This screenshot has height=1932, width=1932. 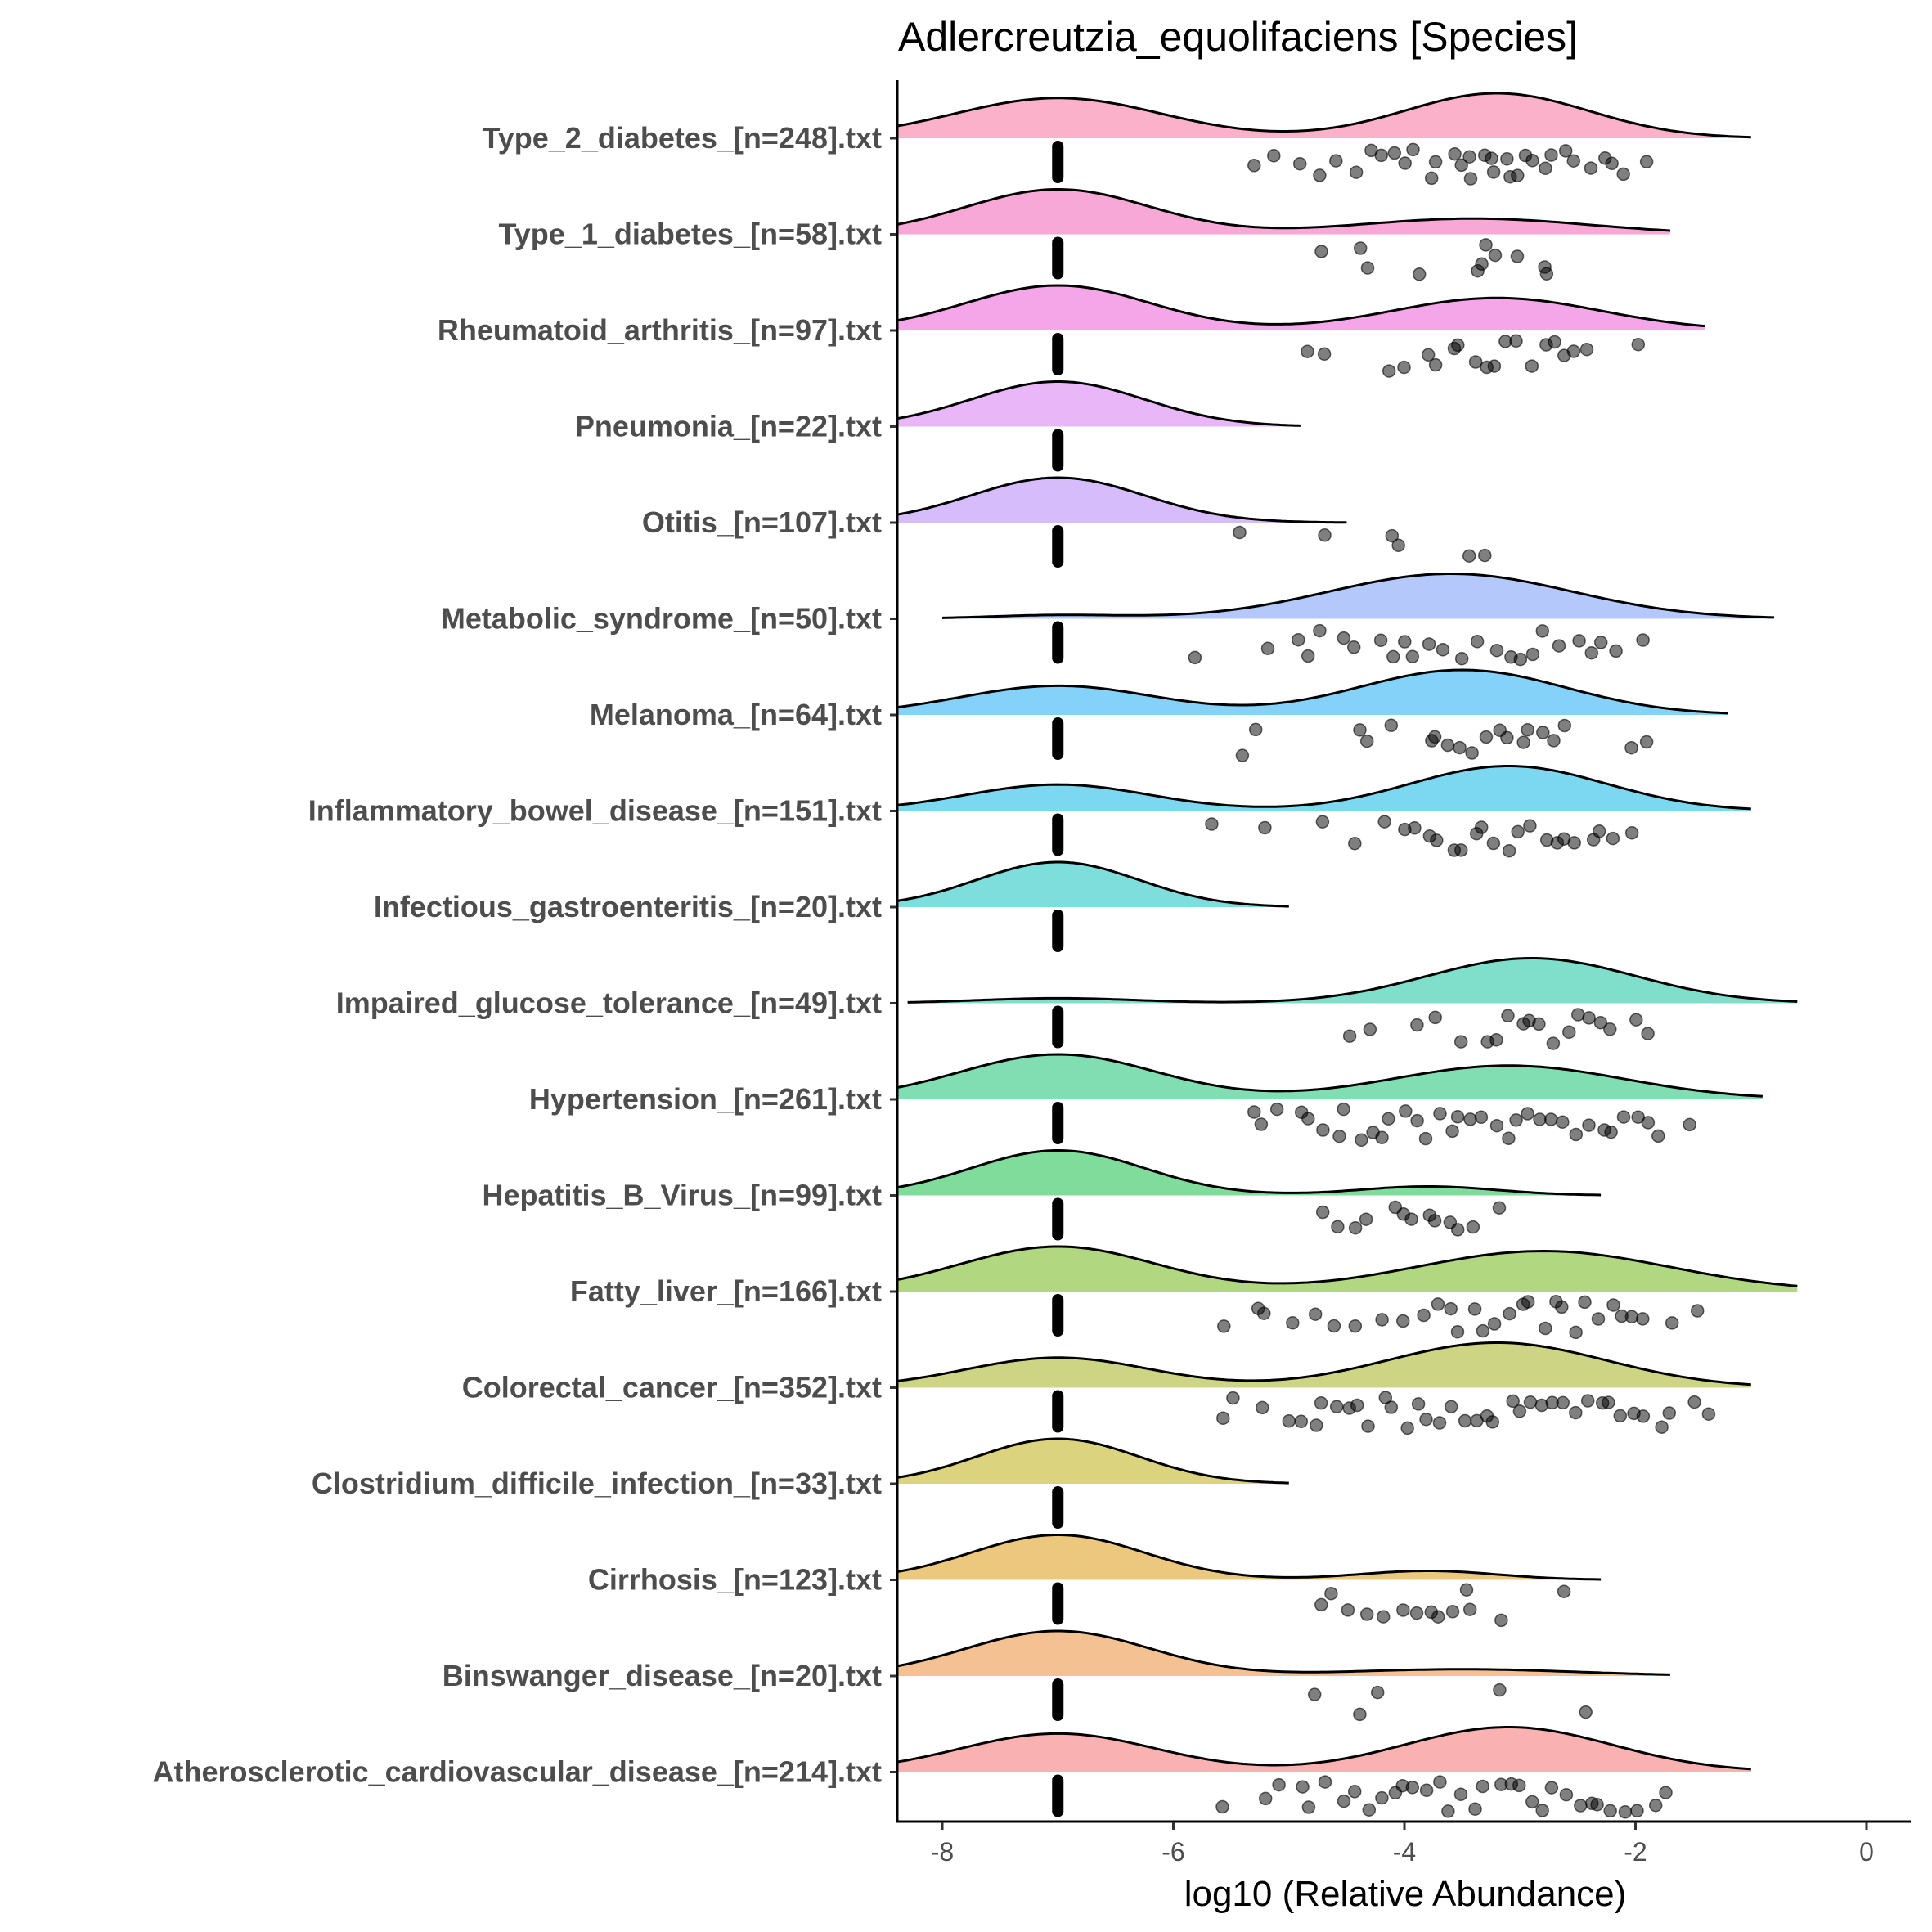 I want to click on y-tick-label: Type_1_diabetes_[n=58].txt, so click(x=690, y=234).